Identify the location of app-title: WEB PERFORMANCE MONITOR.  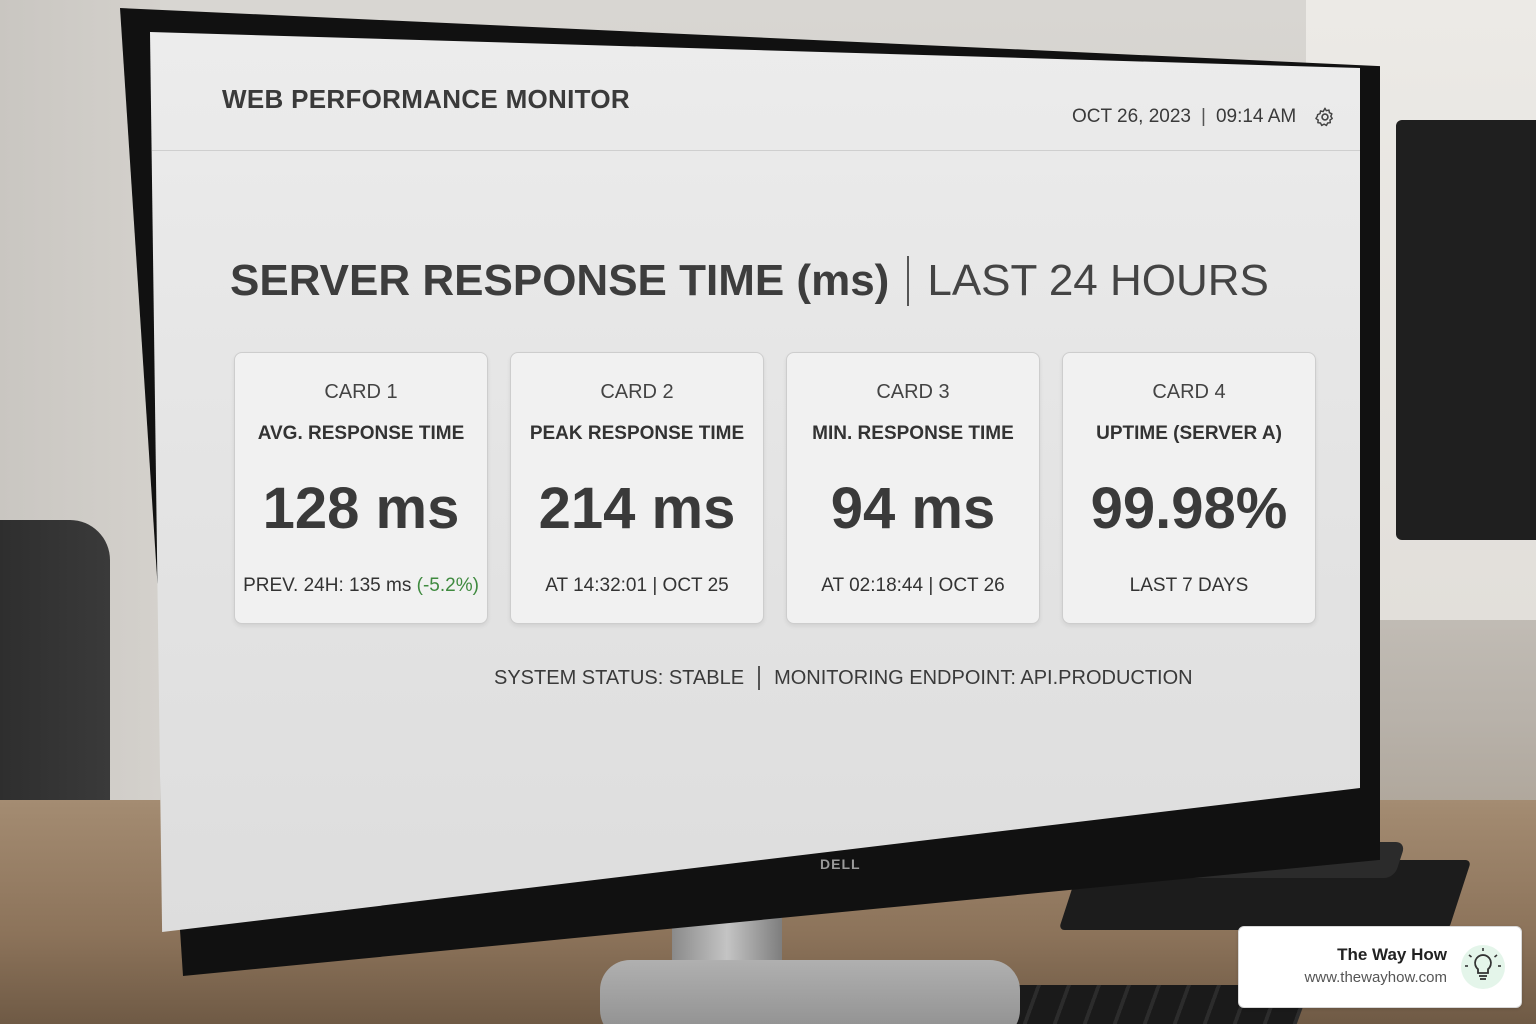
(426, 99).